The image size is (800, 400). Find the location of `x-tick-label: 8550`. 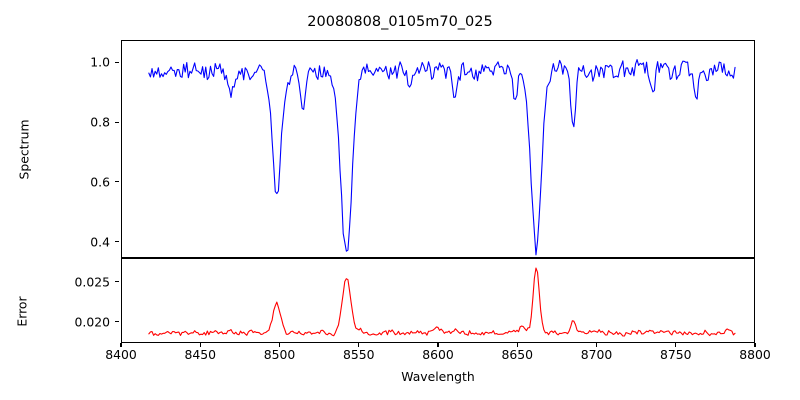

x-tick-label: 8550 is located at coordinates (358, 354).